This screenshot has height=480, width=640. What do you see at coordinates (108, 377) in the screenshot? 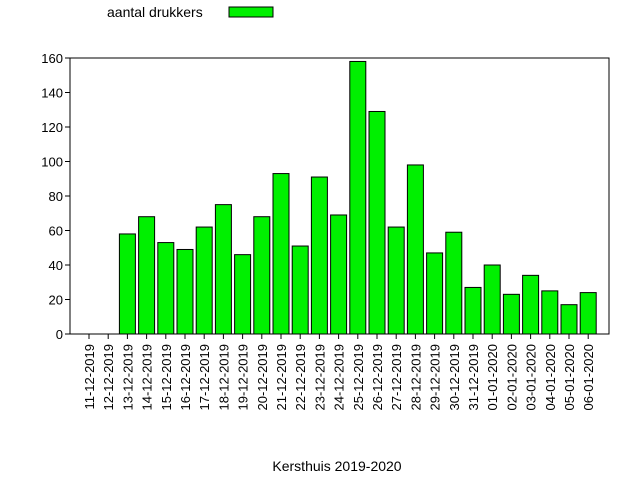
I see `x-tick-label: 12-12-2019` at bounding box center [108, 377].